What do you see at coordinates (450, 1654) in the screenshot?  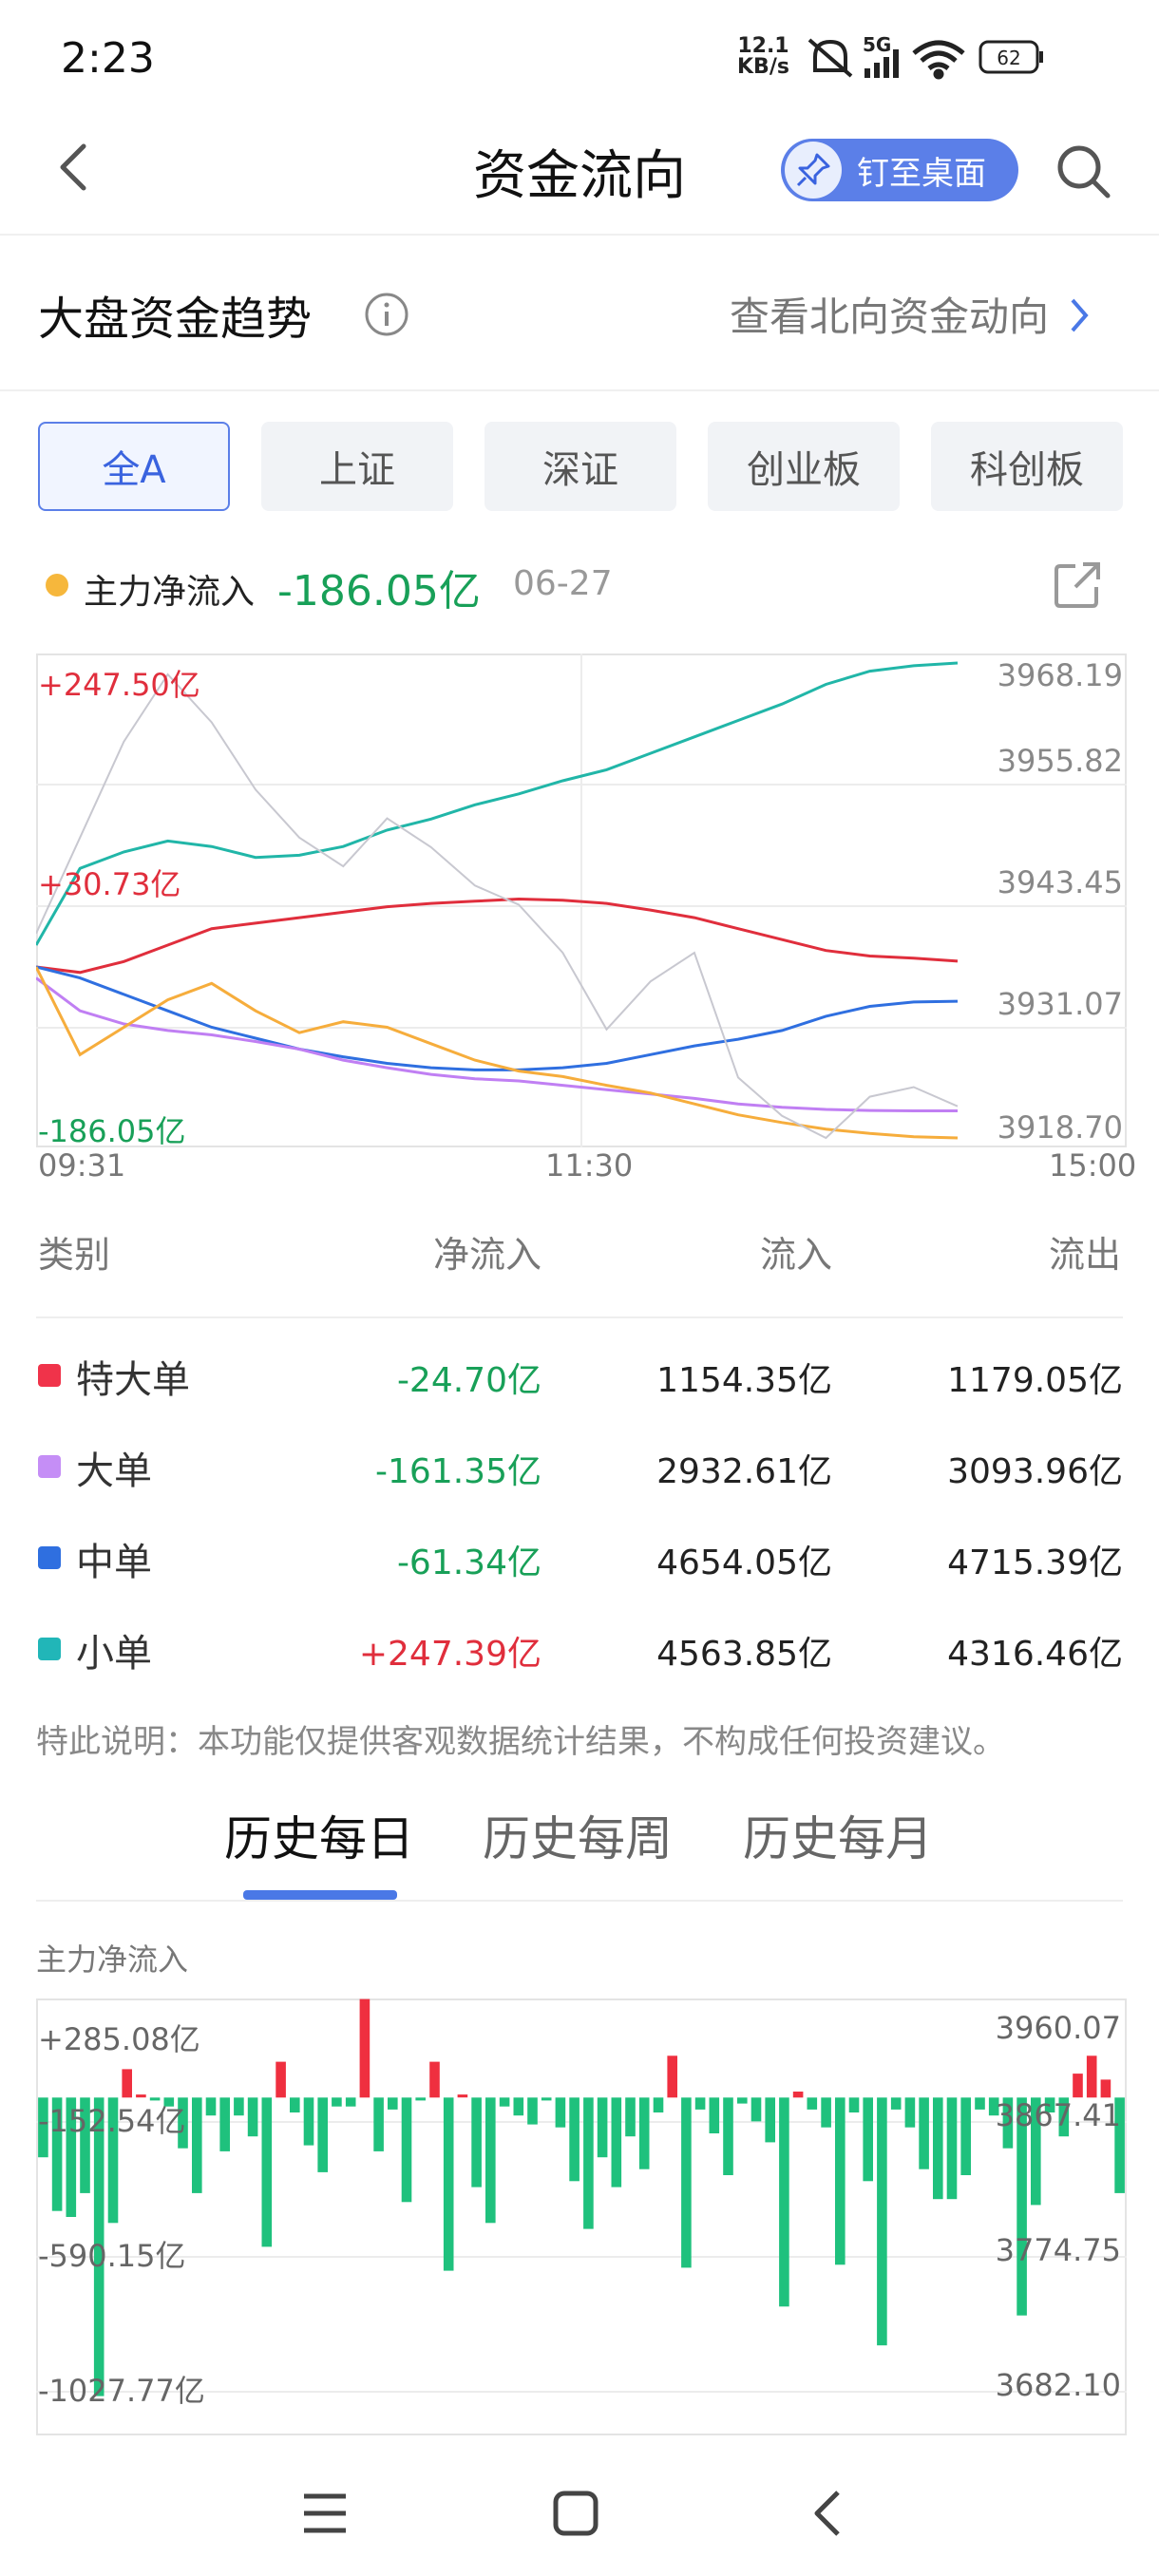 I see `row-net-flow: +247.39亿` at bounding box center [450, 1654].